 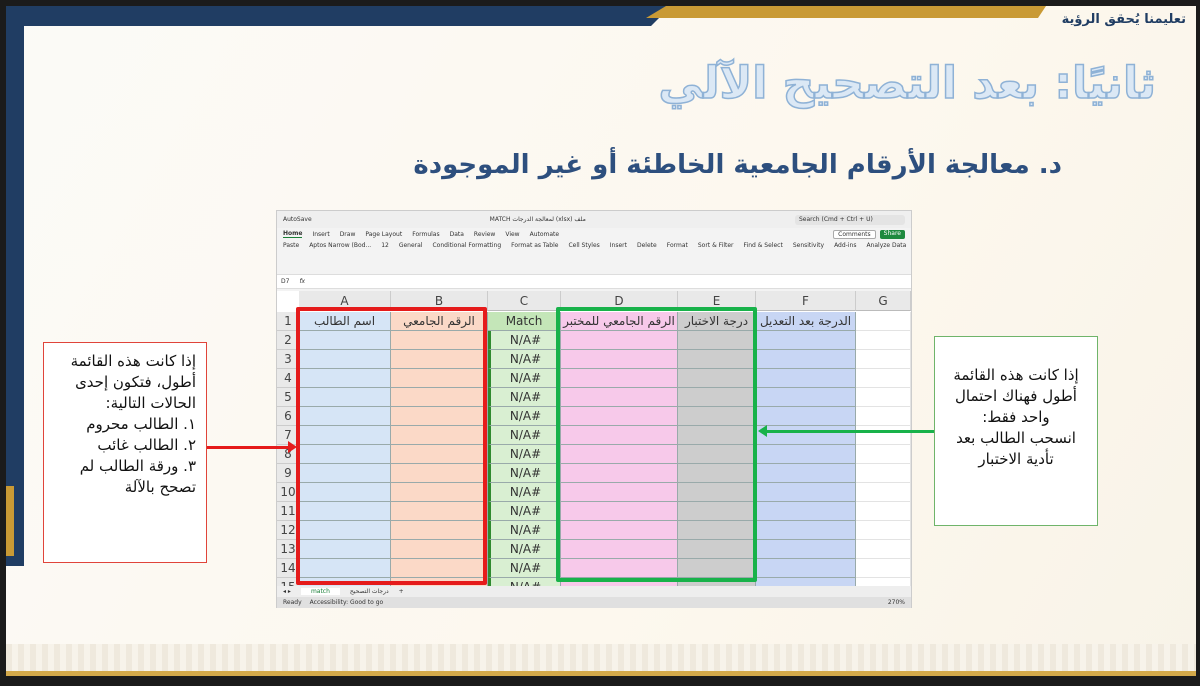 I want to click on cell-C8: #N/A, so click(x=524, y=454).